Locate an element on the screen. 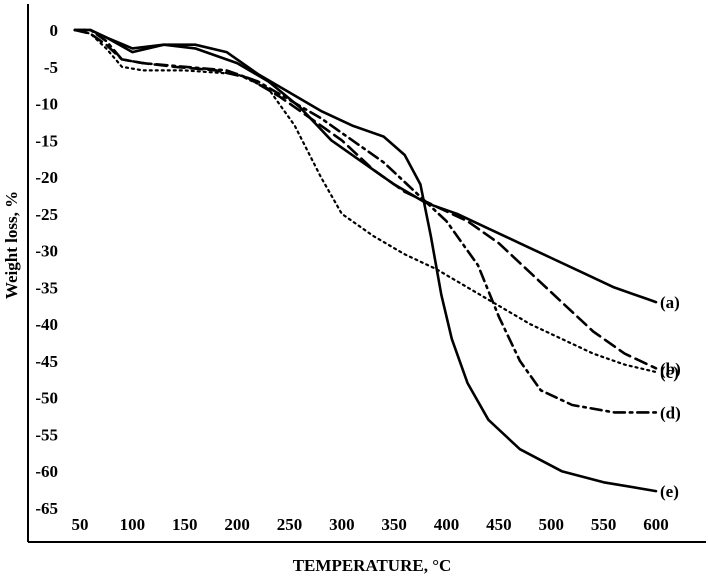 The width and height of the screenshot is (708, 577). y-tick-label: -40 is located at coordinates (46, 324).